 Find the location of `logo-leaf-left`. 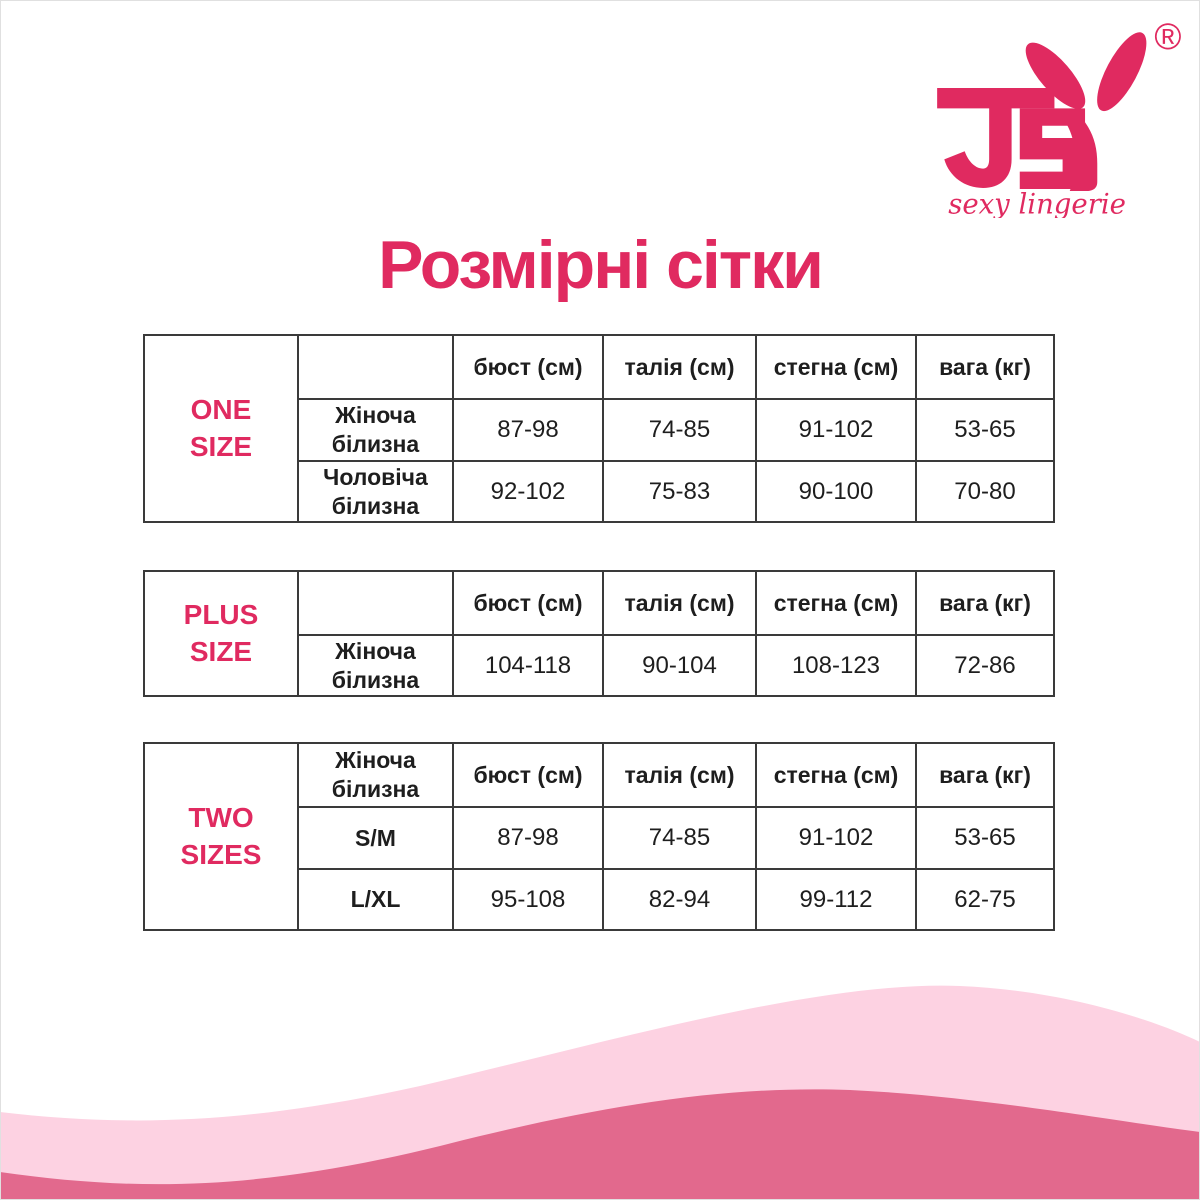

logo-leaf-left is located at coordinates (1055, 75).